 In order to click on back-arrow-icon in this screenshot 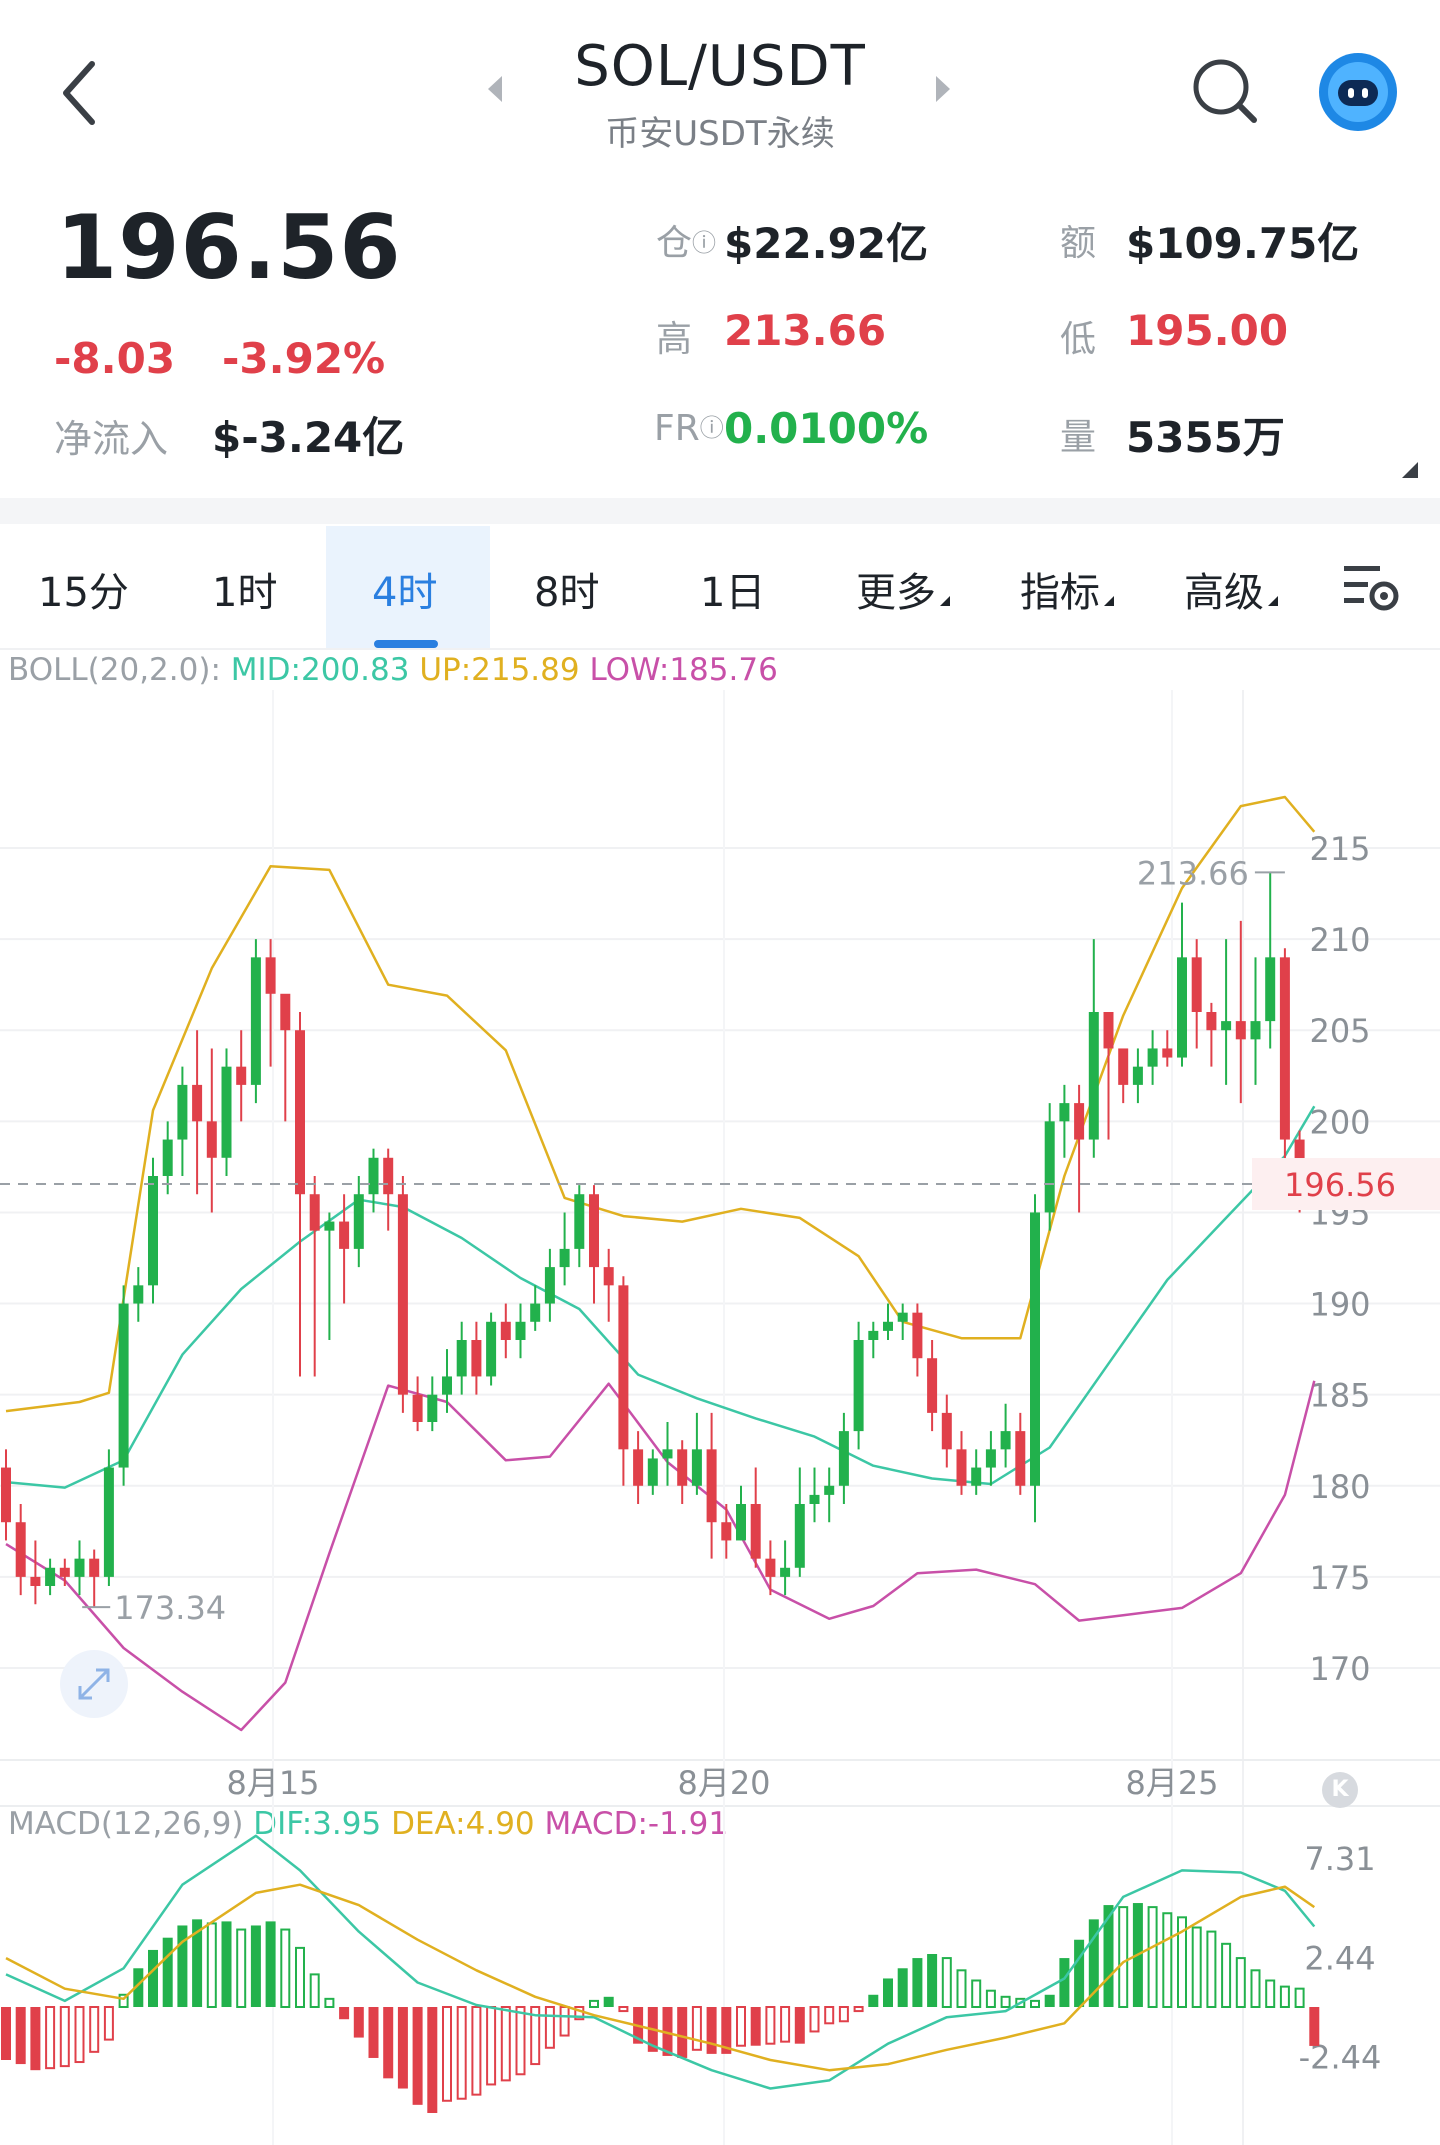, I will do `click(83, 93)`.